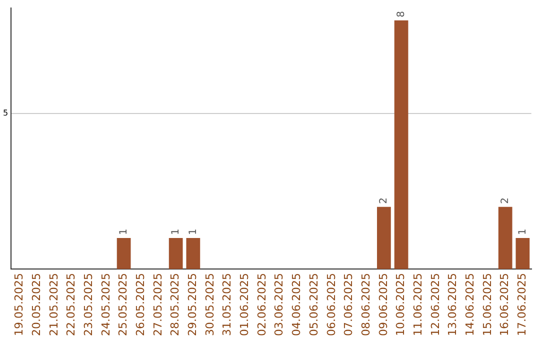 This screenshot has width=540, height=340. What do you see at coordinates (470, 304) in the screenshot?
I see `x-tick-label: 14.06.2025` at bounding box center [470, 304].